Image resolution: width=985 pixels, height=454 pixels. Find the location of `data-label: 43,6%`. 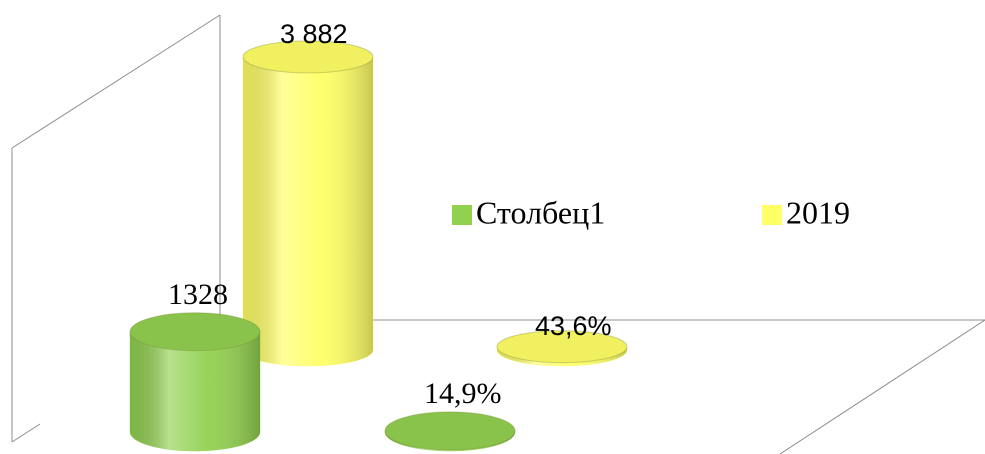

data-label: 43,6% is located at coordinates (573, 326).